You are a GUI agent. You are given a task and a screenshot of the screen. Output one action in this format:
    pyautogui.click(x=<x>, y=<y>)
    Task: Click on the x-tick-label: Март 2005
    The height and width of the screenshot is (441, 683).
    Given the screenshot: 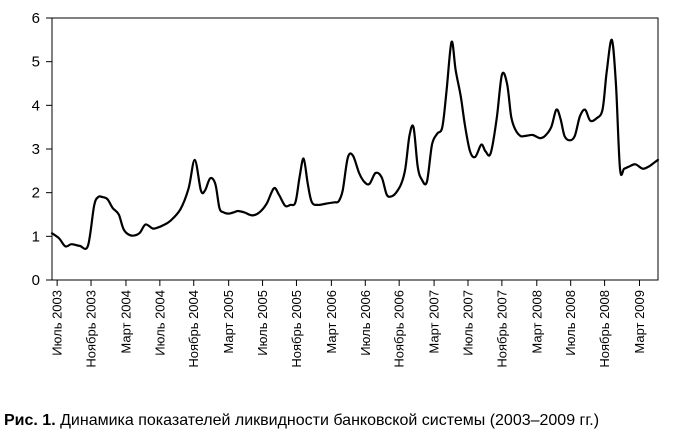 What is the action you would take?
    pyautogui.click(x=228, y=322)
    